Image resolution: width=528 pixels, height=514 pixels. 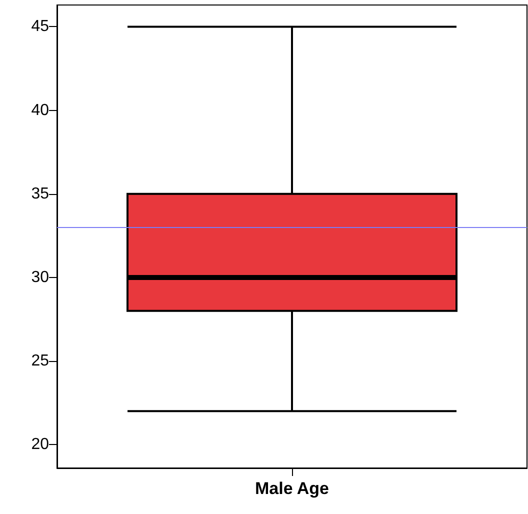 What do you see at coordinates (40, 277) in the screenshot?
I see `y-tick-label: 30` at bounding box center [40, 277].